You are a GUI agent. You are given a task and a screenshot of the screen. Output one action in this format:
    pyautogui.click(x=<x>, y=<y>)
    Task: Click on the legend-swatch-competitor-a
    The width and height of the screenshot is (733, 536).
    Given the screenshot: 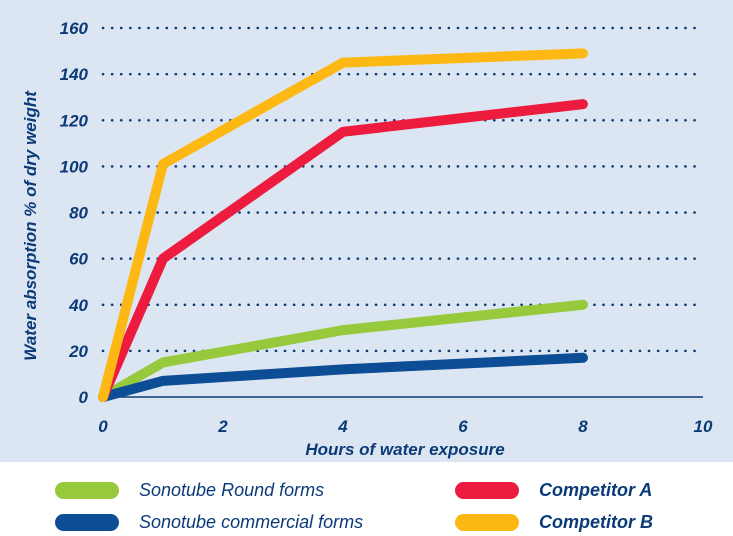 What is the action you would take?
    pyautogui.click(x=487, y=490)
    